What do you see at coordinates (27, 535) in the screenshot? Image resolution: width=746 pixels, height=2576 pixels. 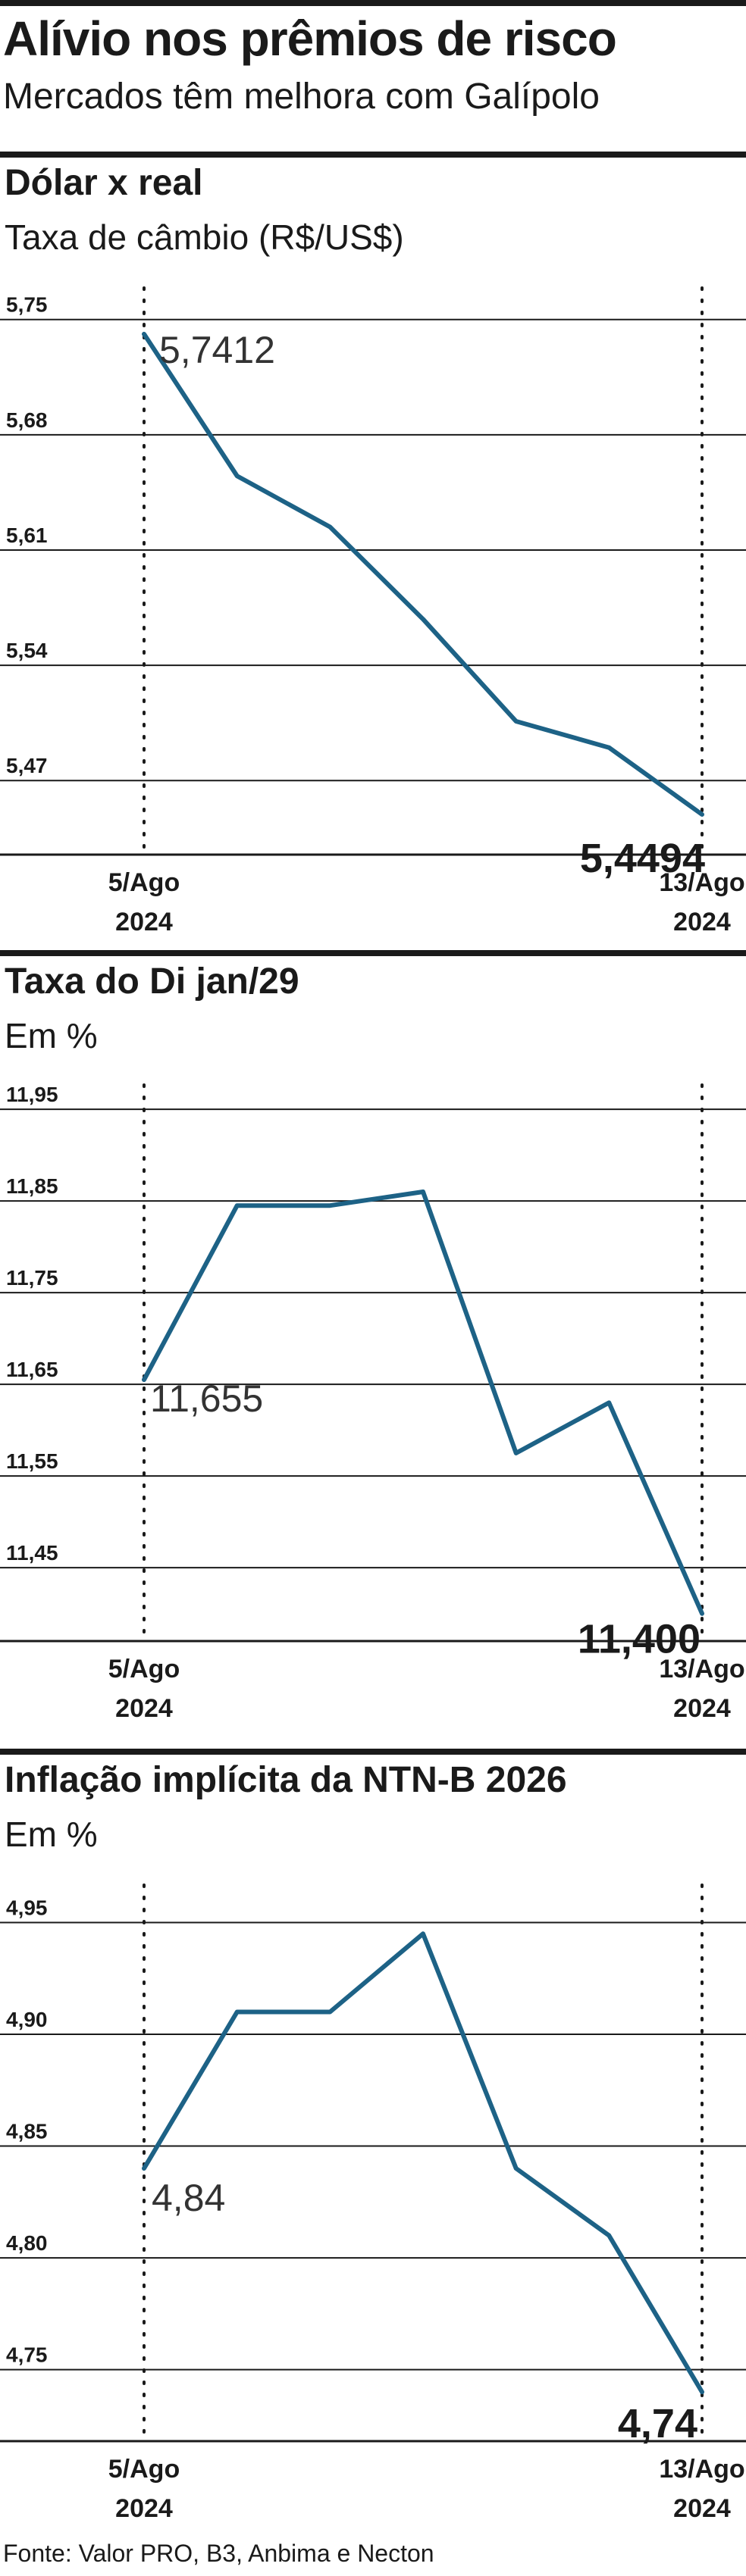 I see `y-tick-label: 5,61` at bounding box center [27, 535].